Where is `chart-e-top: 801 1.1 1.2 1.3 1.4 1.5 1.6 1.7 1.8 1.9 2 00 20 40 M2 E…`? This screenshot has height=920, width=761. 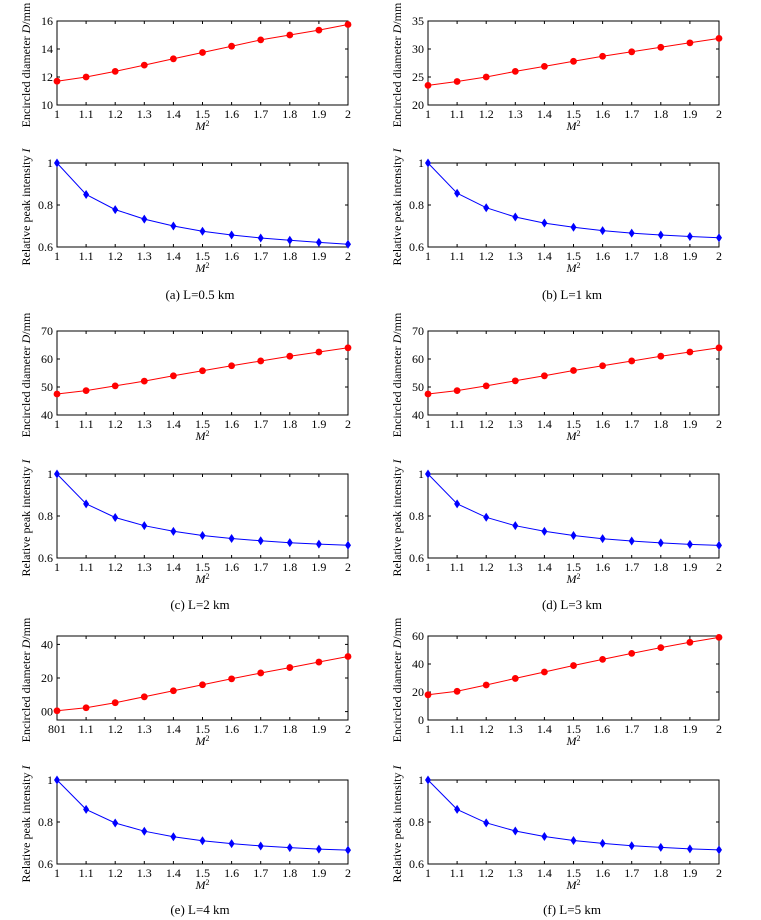
chart-e-top: 801 1.1 1.2 1.3 1.4 1.5 1.6 1.7 1.8 1.9 2 00 20 40 M2 E… is located at coordinates (185, 683).